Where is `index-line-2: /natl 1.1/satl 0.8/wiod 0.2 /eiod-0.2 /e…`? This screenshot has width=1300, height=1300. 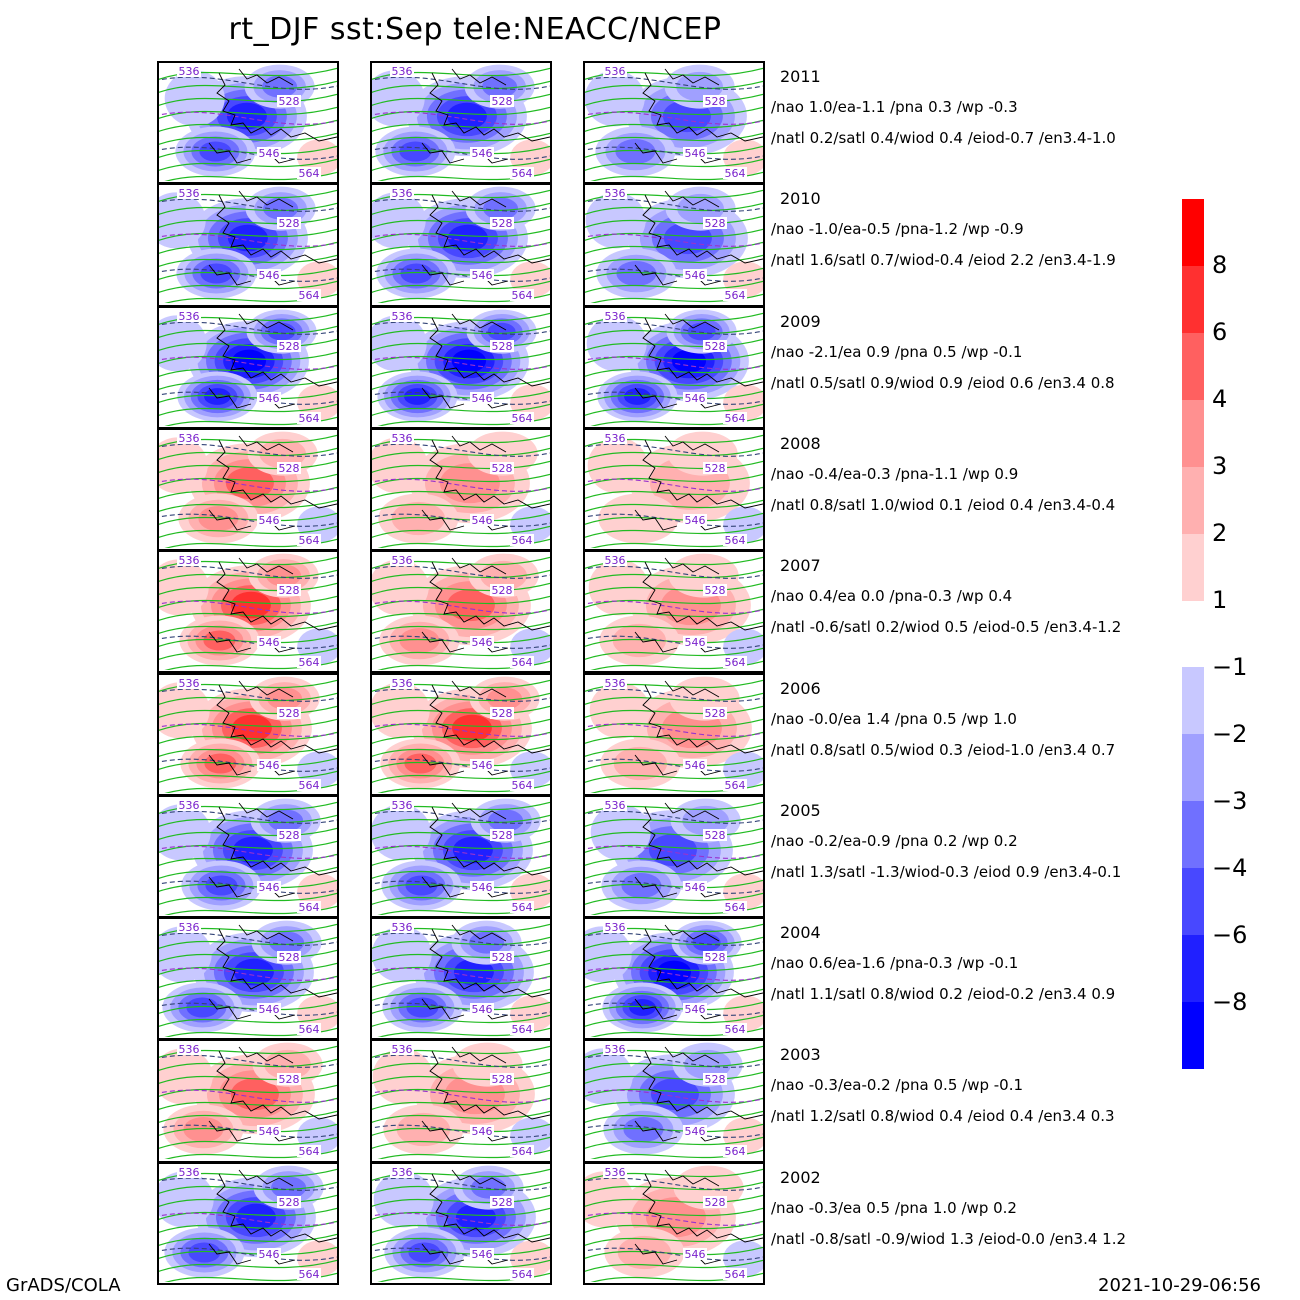
index-line-2: /natl 1.1/satl 0.8/wiod 0.2 /eiod-0.2 /e… is located at coordinates (943, 994).